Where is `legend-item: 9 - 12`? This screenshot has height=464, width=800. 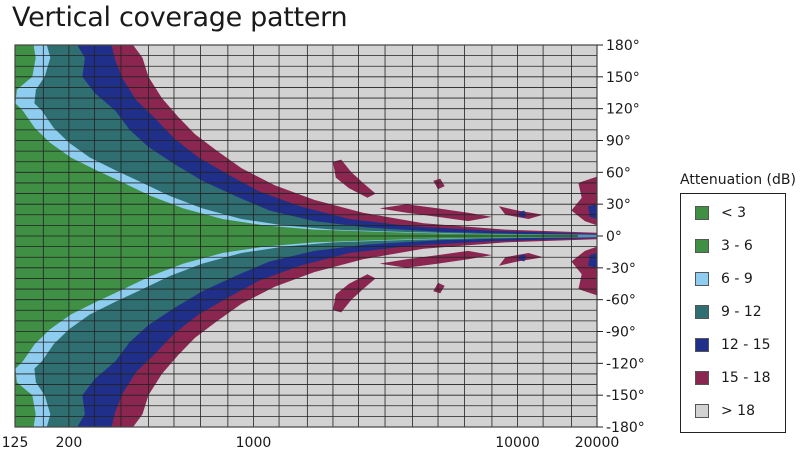 legend-item: 9 - 12 is located at coordinates (721, 312).